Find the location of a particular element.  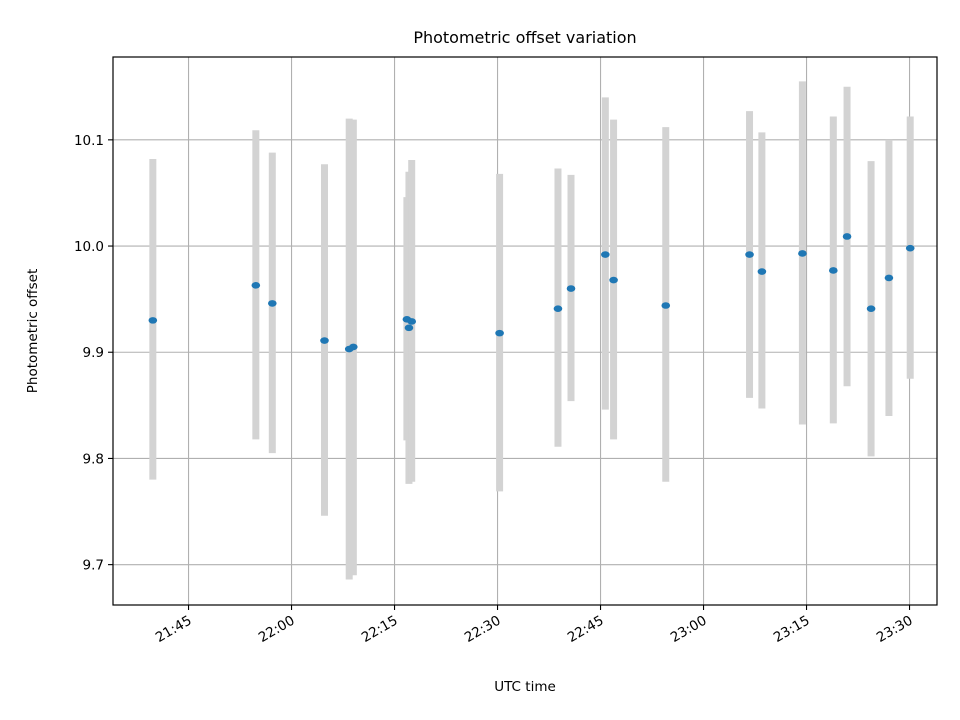

y-axis-label: Photometric offset is located at coordinates (33, 331).